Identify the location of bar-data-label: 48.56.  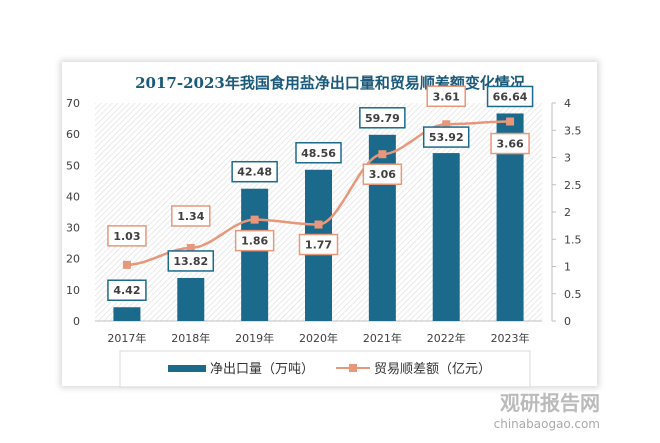
(318, 153).